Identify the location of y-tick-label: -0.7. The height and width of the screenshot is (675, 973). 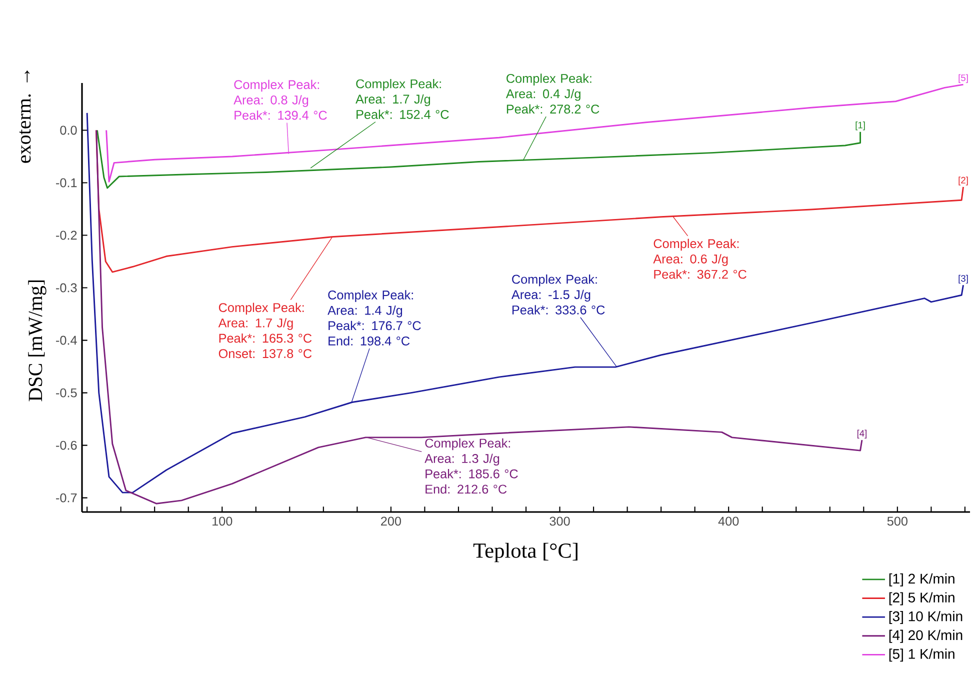
(66, 497).